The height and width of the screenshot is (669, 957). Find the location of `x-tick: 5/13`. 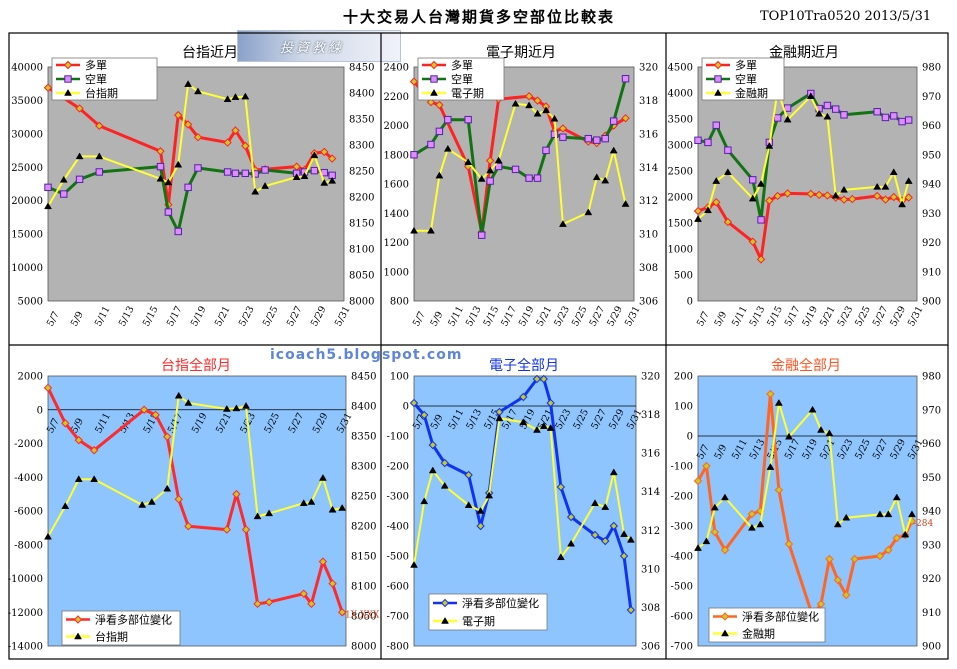

x-tick: 5/13 is located at coordinates (127, 316).